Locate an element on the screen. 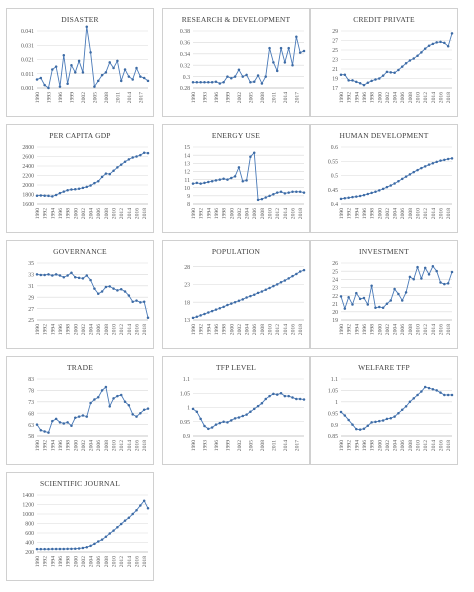 Image resolution: width=474 pixels, height=592 pixels. y-tick-label: 0.9 is located at coordinates (186, 437).